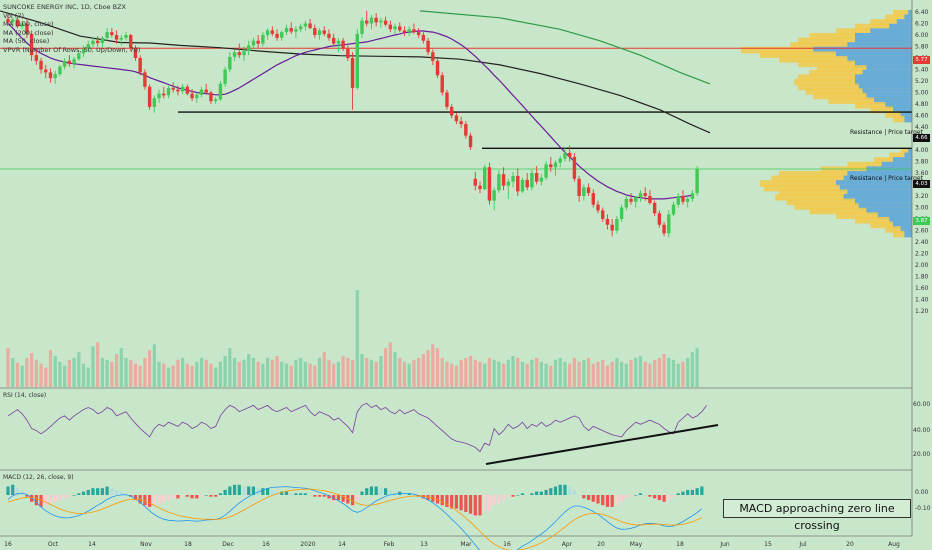 The width and height of the screenshot is (932, 550). What do you see at coordinates (922, 24) in the screenshot?
I see `price-tick-label: 6.20` at bounding box center [922, 24].